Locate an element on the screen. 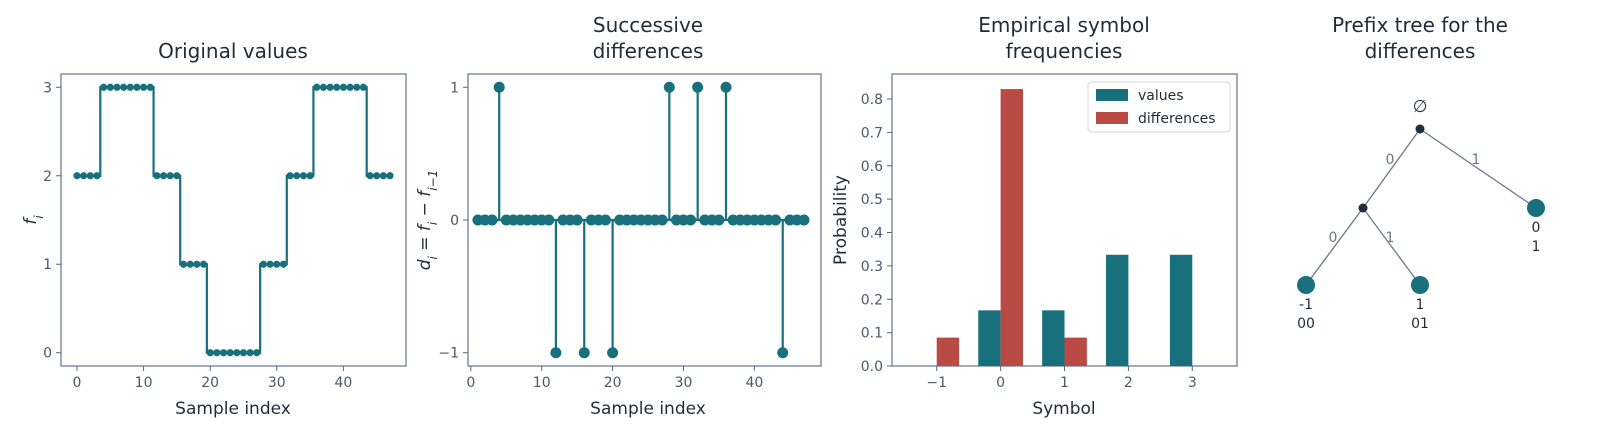 This screenshot has width=1600, height=432. y-tick-label: 0.3 is located at coordinates (872, 267).